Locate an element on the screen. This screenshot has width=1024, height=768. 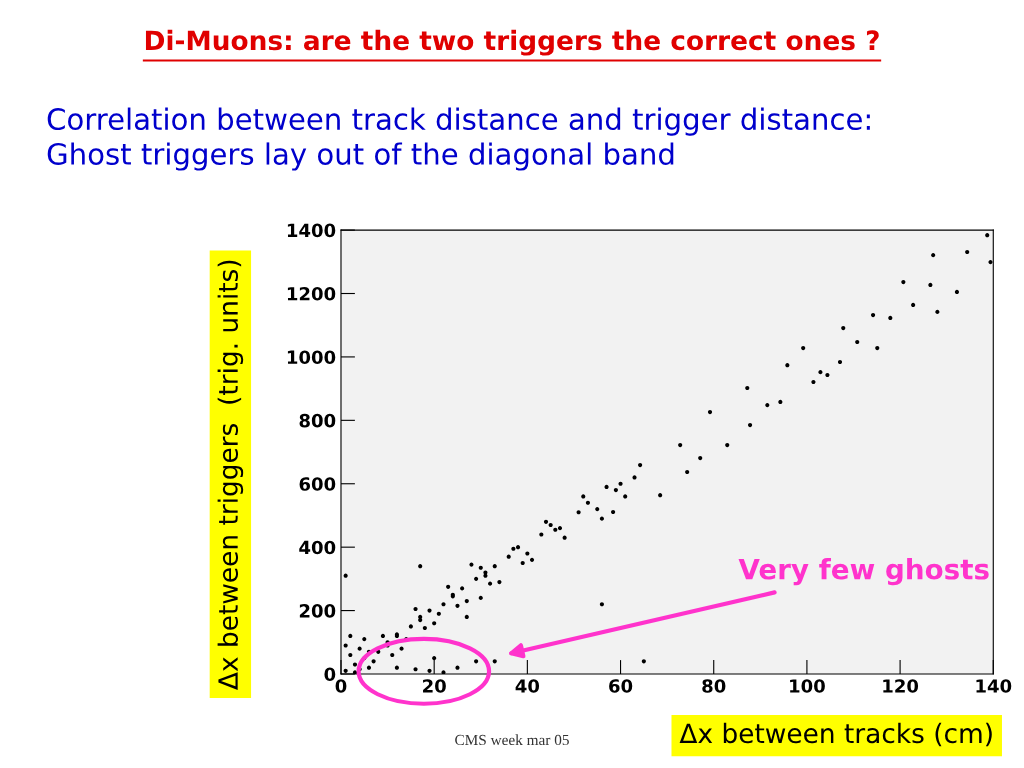
y-tick-label: 1000 is located at coordinates (311, 357).